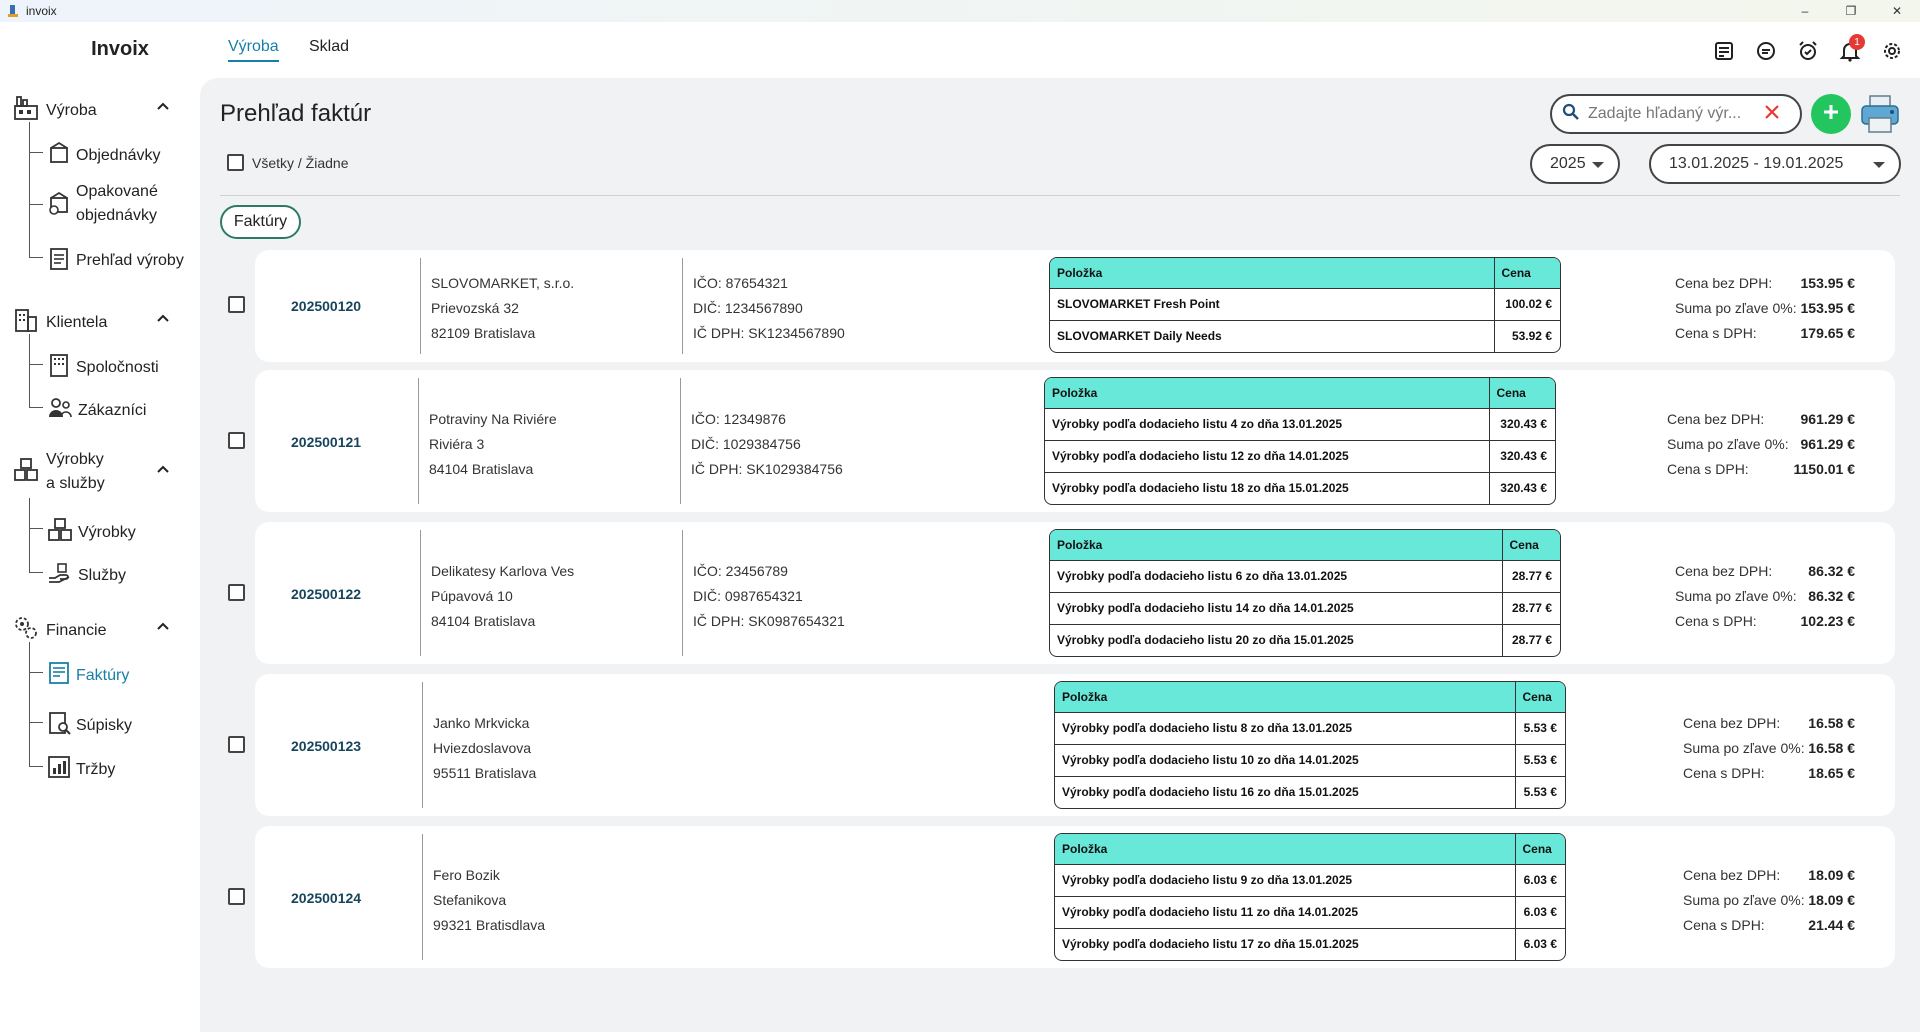 The height and width of the screenshot is (1032, 1920). What do you see at coordinates (253, 50) in the screenshot?
I see `tab-vyroba: Výroba` at bounding box center [253, 50].